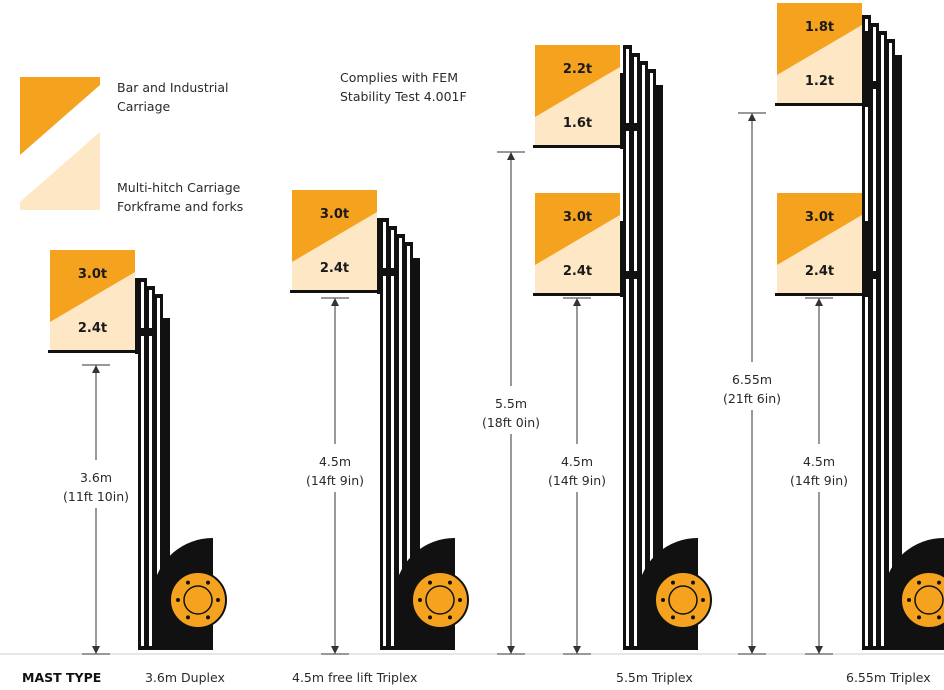  What do you see at coordinates (96, 509) in the screenshot?
I see `dimension-1: 3.6m (11ft 10in)` at bounding box center [96, 509].